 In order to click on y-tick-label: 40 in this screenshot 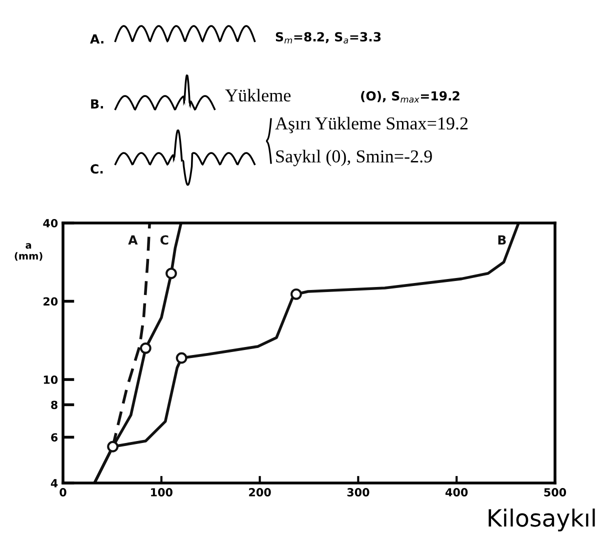, I will do `click(50, 223)`.